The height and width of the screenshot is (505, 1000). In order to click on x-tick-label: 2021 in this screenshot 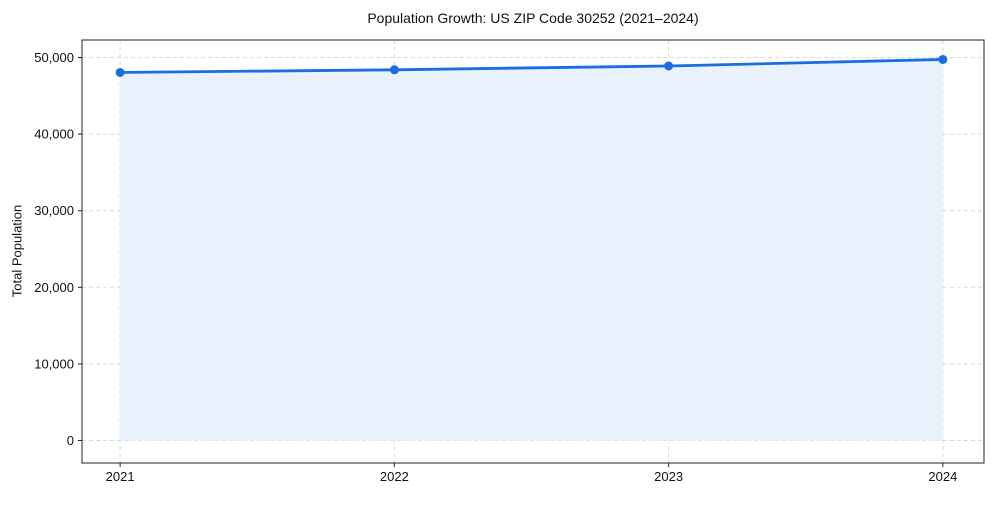, I will do `click(120, 476)`.